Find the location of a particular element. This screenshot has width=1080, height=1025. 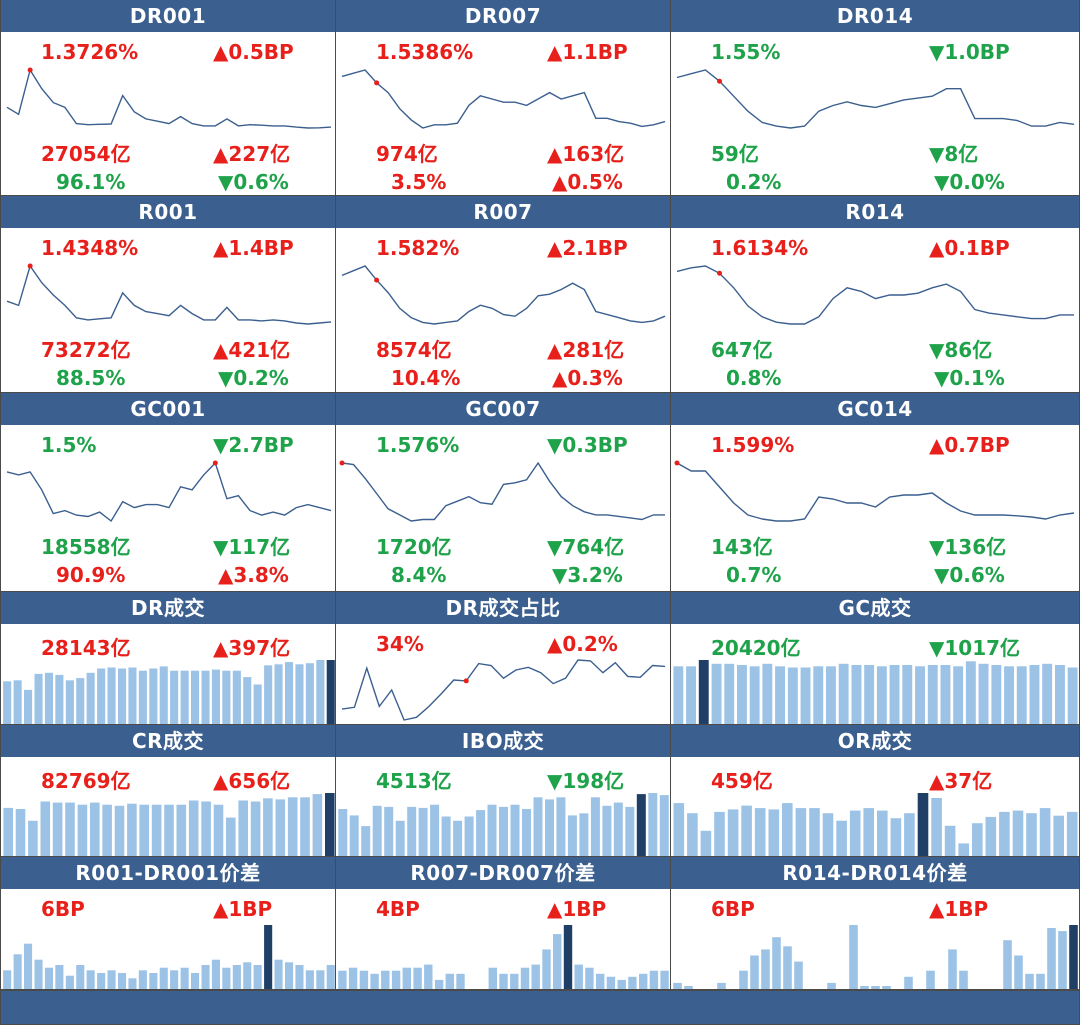

panel-dr014: DR014 1.55% ▼1.0BP 59亿 ▼8亿 0.2% ▼0.0% is located at coordinates (875, 98).